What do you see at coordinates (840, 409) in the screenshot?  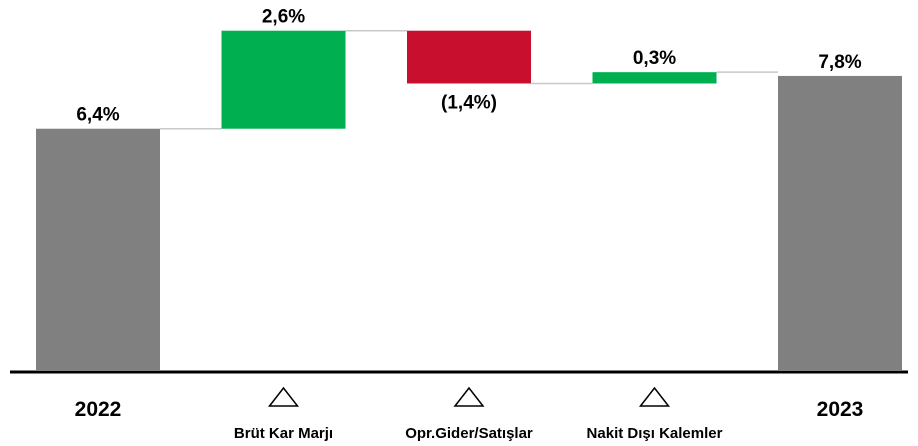 I see `x-tick-label: 2023` at bounding box center [840, 409].